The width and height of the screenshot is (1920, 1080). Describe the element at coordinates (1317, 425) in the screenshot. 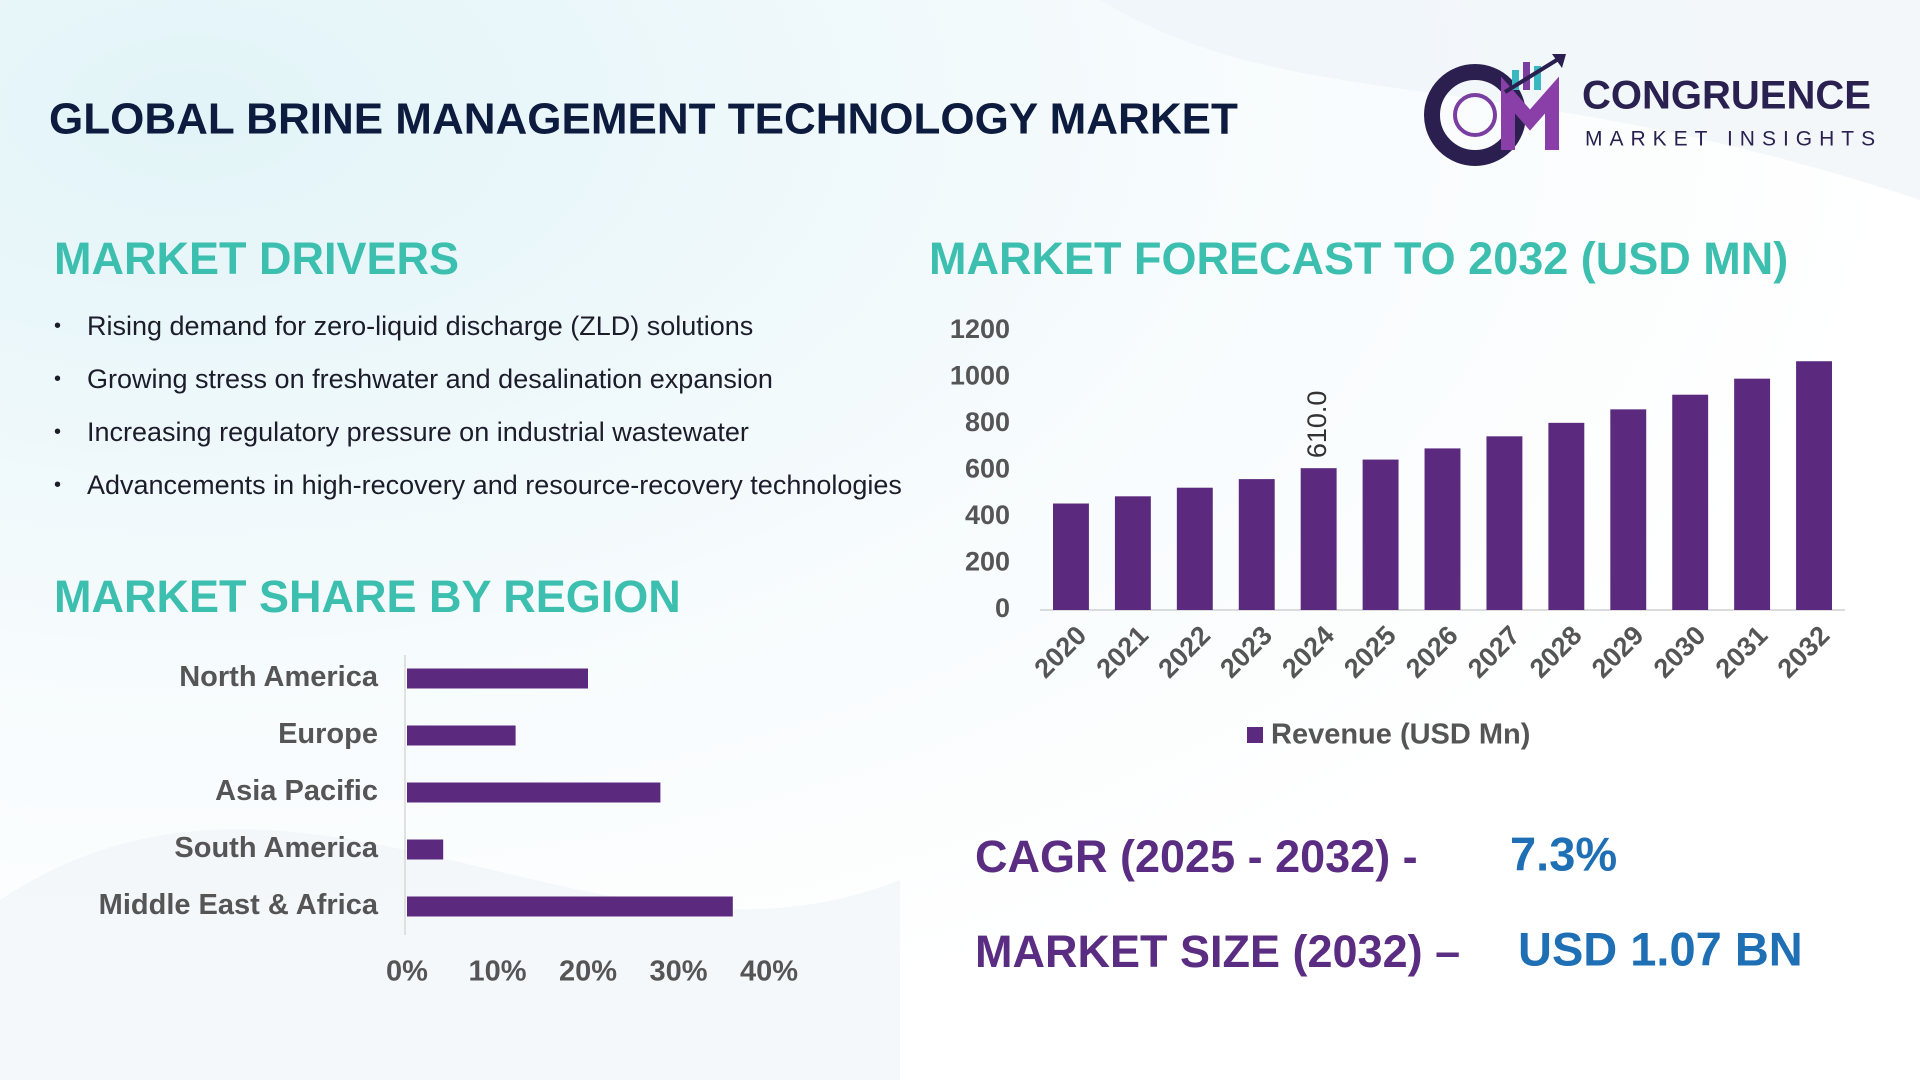

I see `data-label: 610.0` at that location.